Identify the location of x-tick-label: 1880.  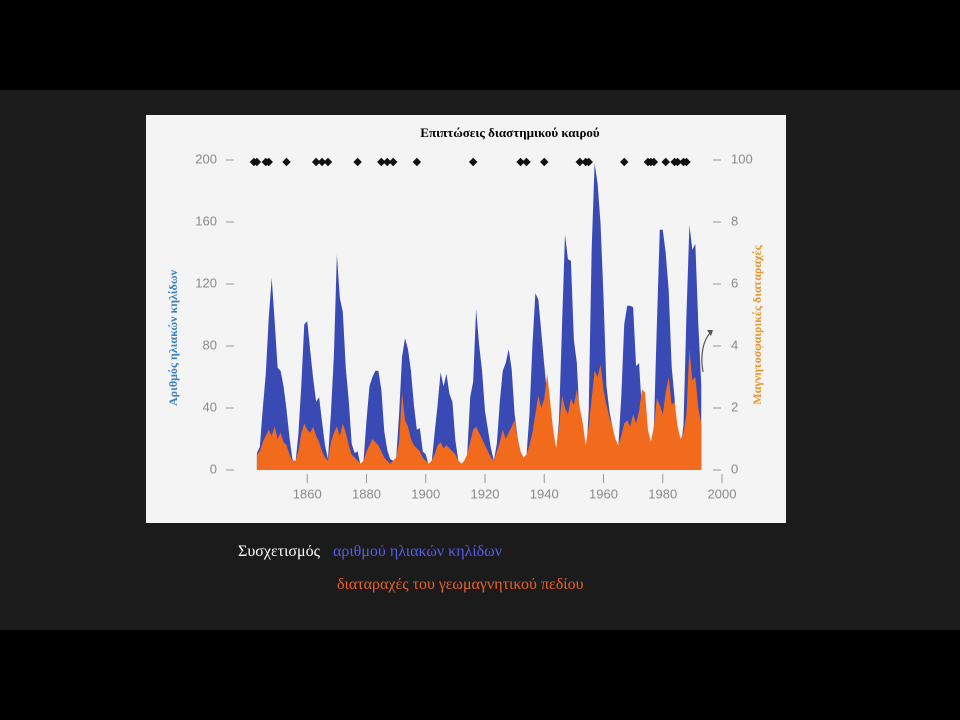
(366, 493).